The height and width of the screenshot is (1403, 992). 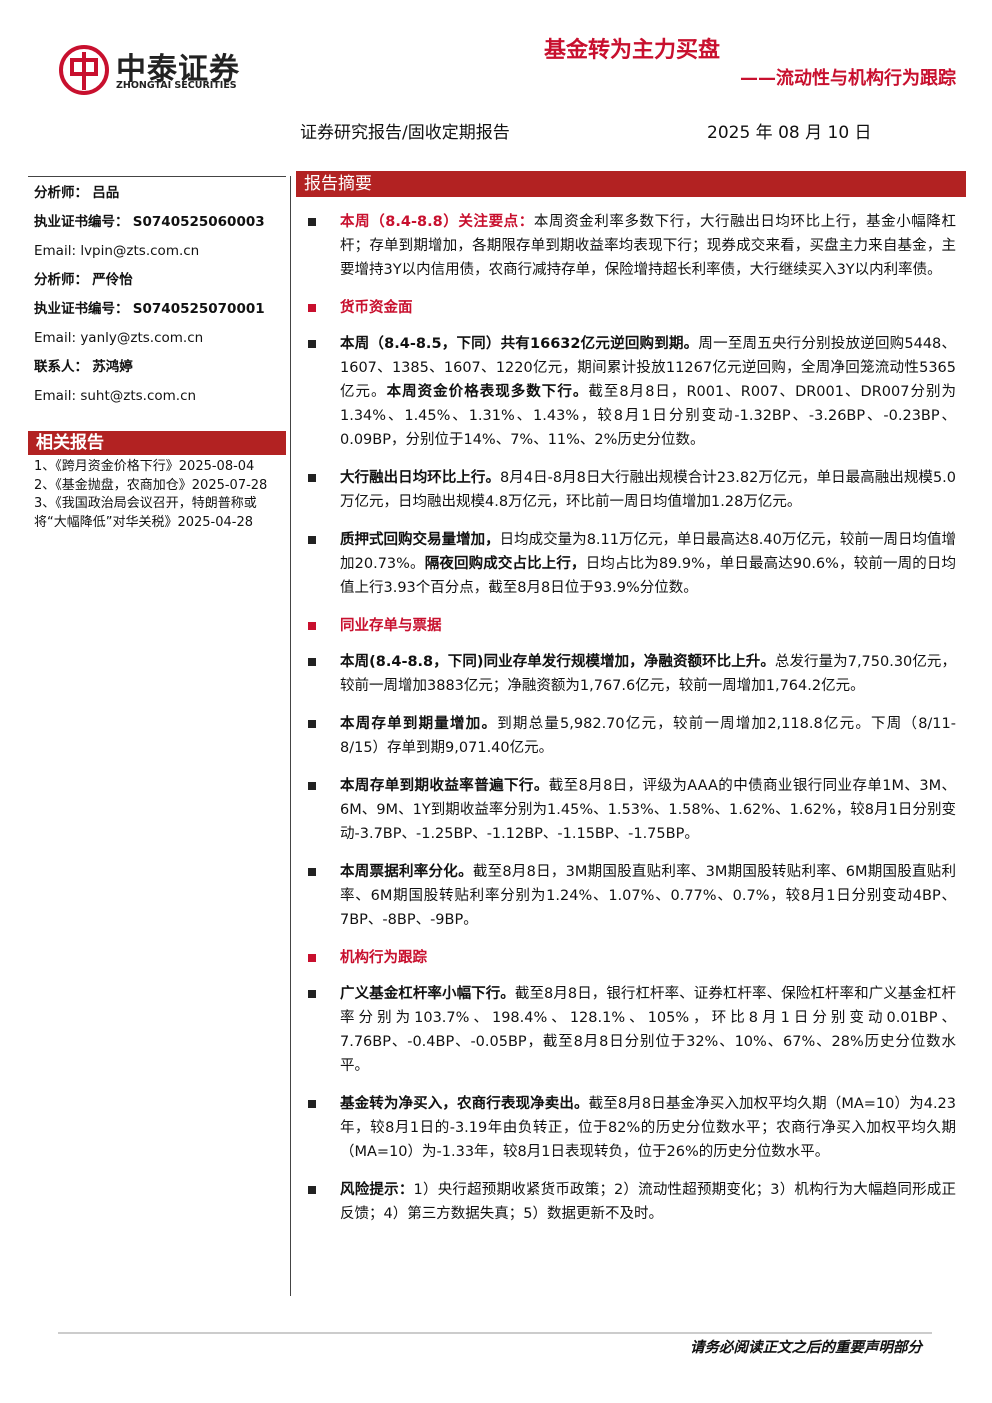 I want to click on analyst-row: 分析师： 吕品, so click(x=160, y=196).